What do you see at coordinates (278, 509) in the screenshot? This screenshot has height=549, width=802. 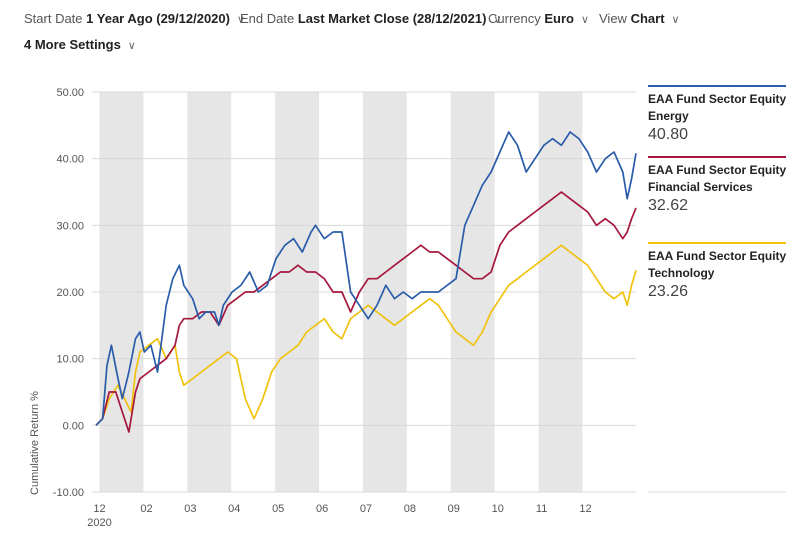 I see `x-tick-label: 05` at bounding box center [278, 509].